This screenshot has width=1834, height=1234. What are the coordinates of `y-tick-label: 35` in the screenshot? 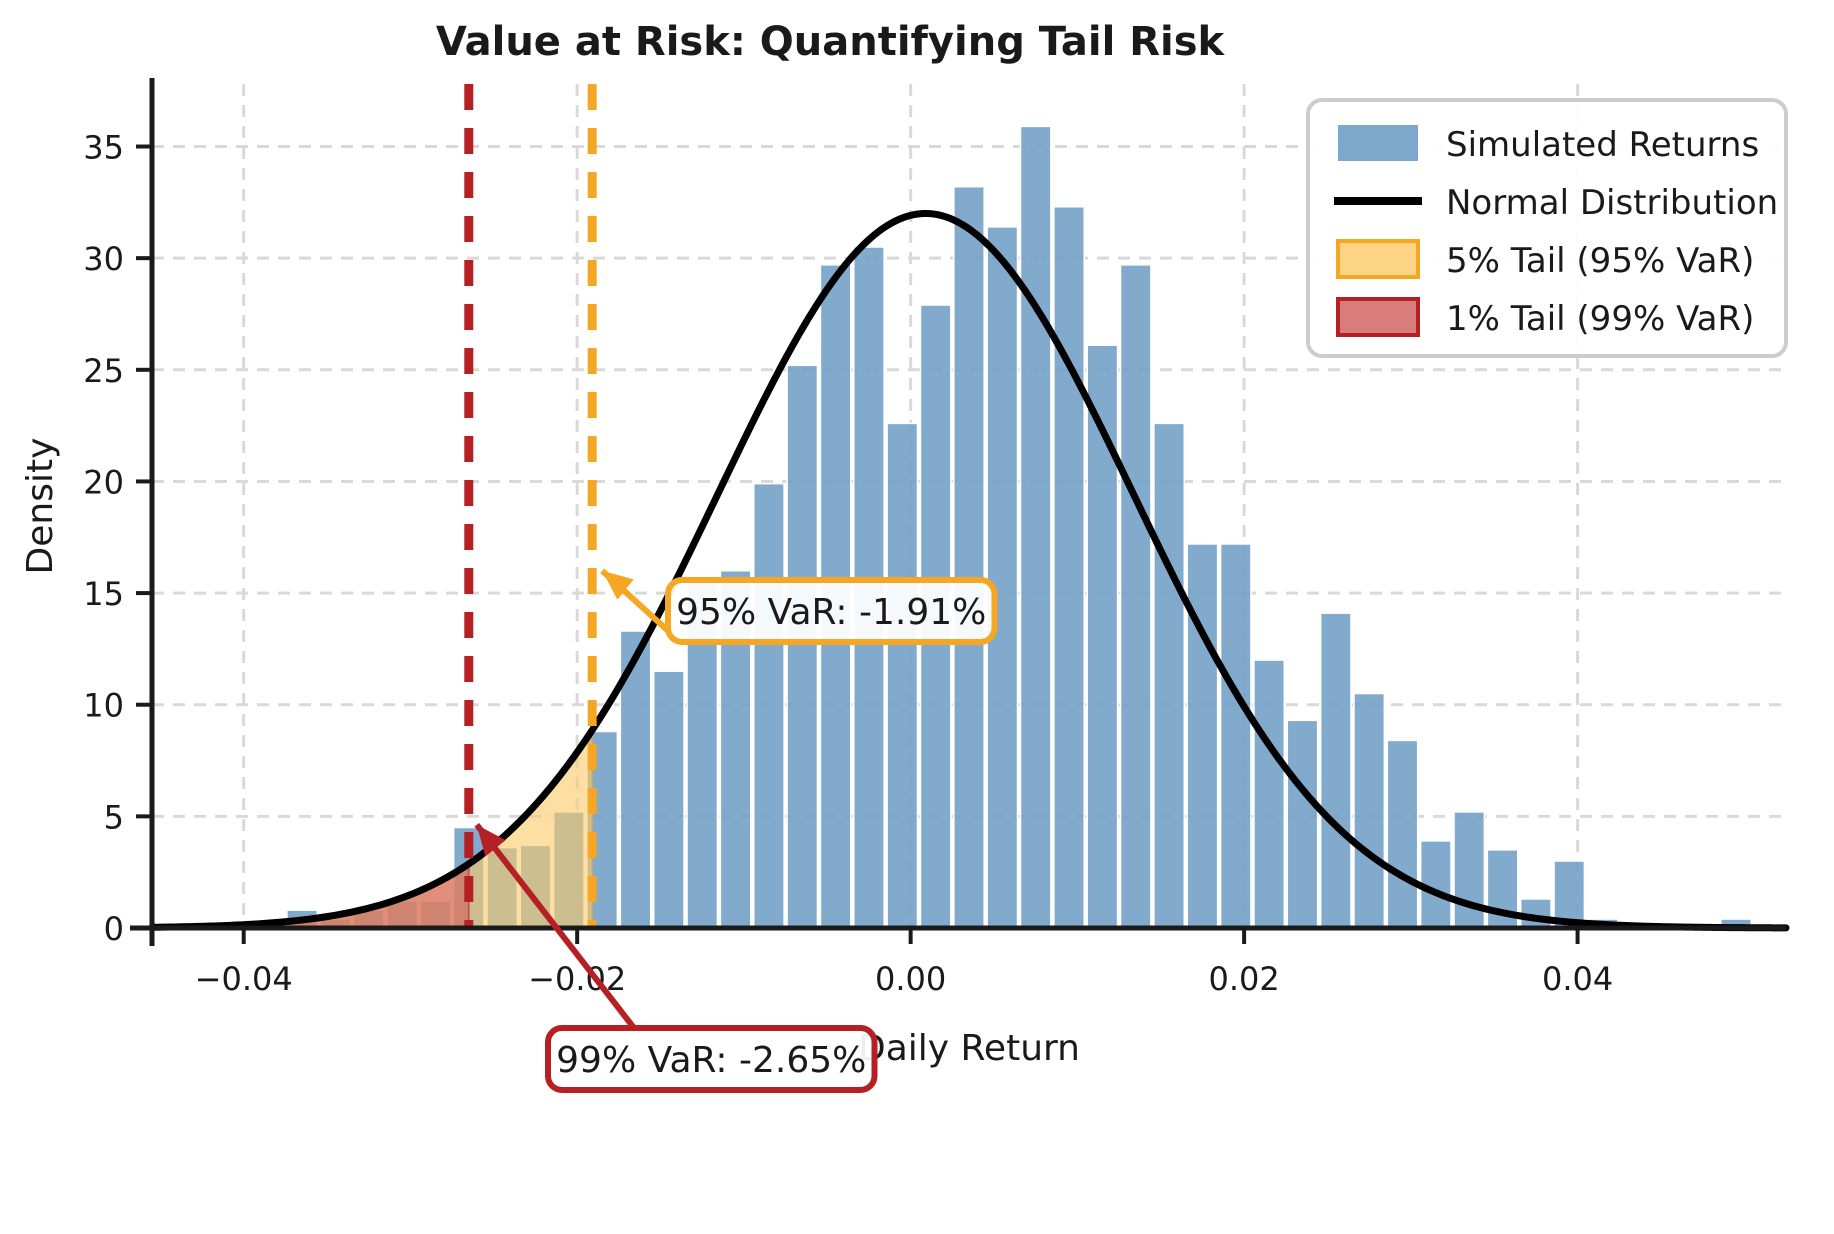 It's located at (103, 148).